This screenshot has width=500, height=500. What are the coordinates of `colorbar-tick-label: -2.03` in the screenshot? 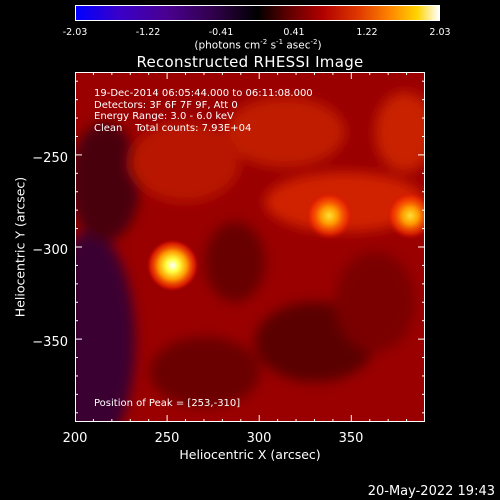 It's located at (75, 32).